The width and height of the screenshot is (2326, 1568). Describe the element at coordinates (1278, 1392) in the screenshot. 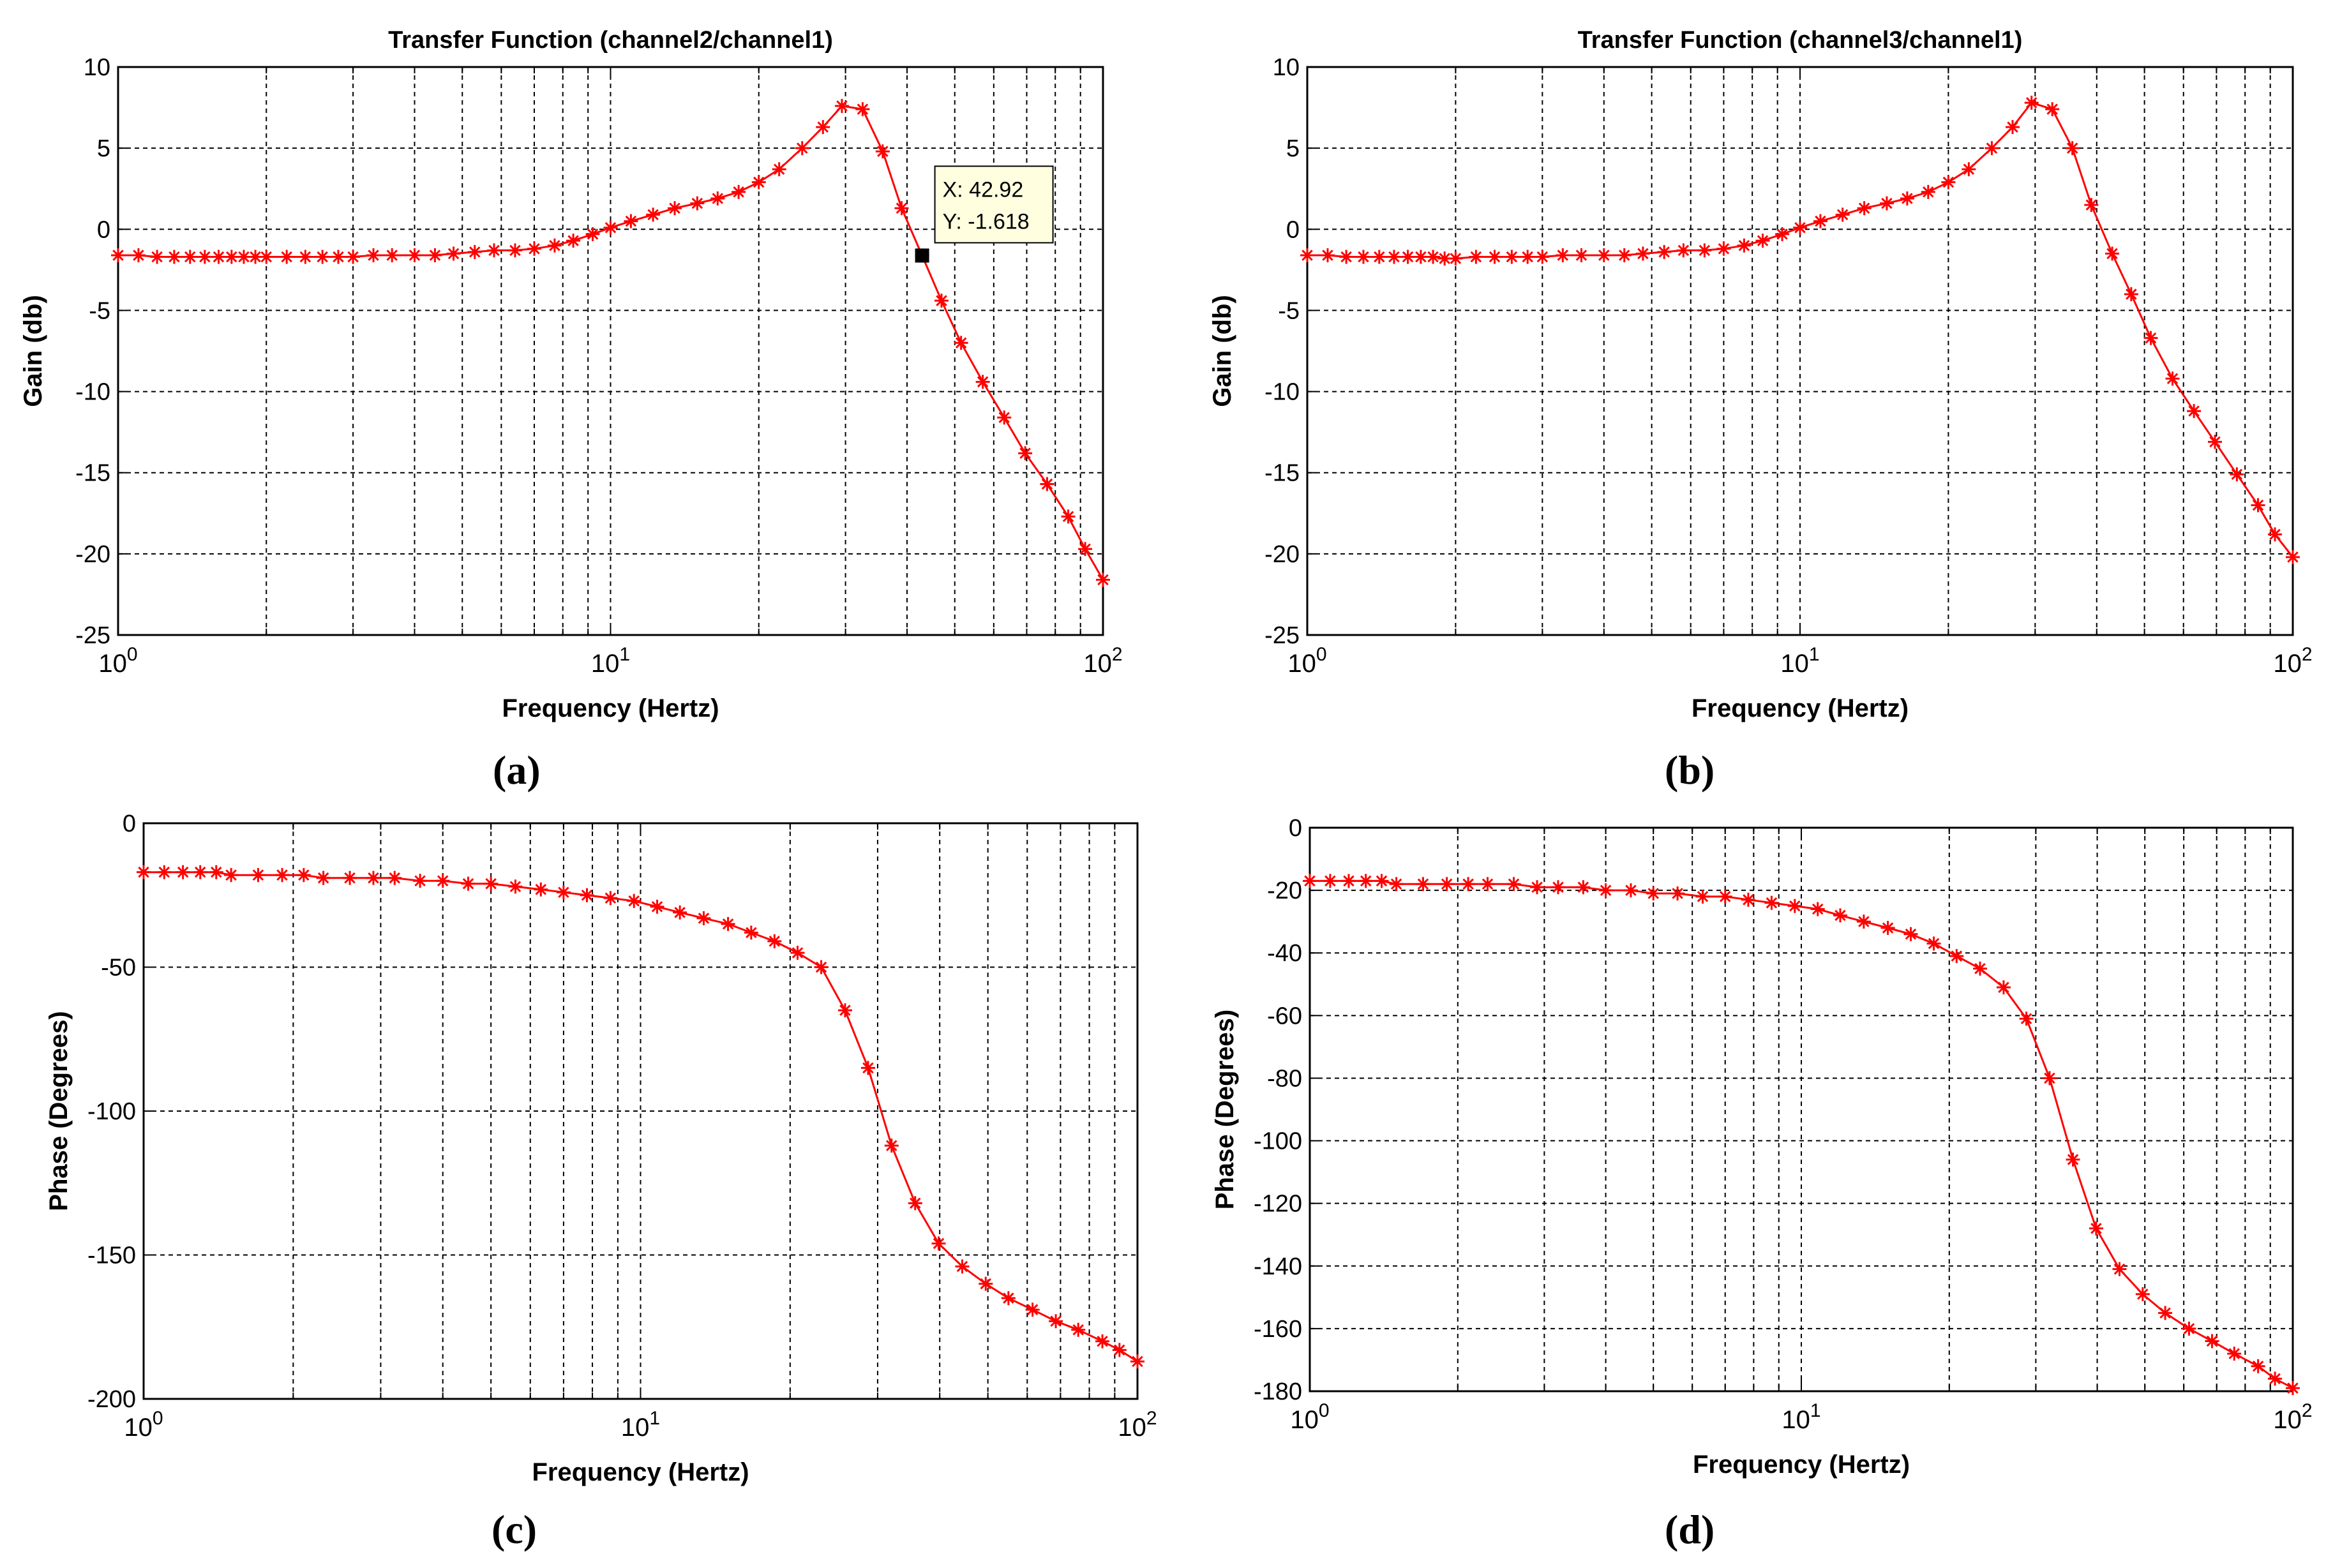

I see `y-tick-label: -180` at that location.